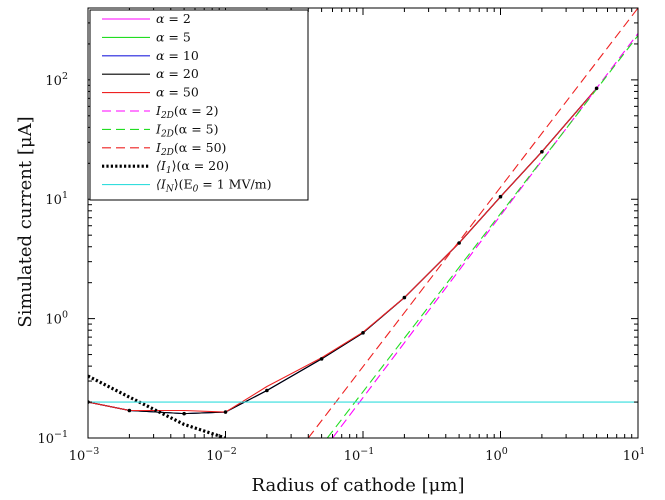 Image resolution: width=665 pixels, height=500 pixels. I want to click on legend-label: α = 5, so click(173, 36).